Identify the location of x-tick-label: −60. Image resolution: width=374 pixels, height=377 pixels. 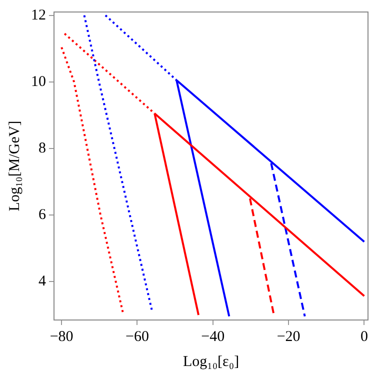
(137, 336).